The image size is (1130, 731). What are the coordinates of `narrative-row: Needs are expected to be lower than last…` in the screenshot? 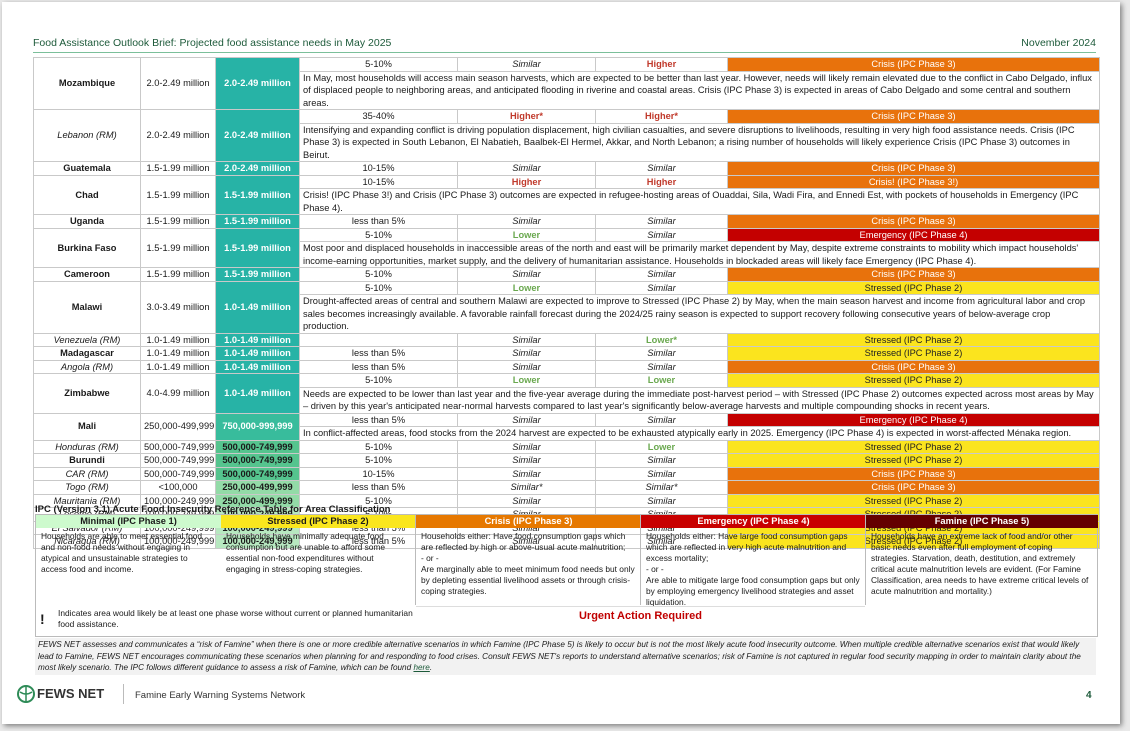 It's located at (567, 400).